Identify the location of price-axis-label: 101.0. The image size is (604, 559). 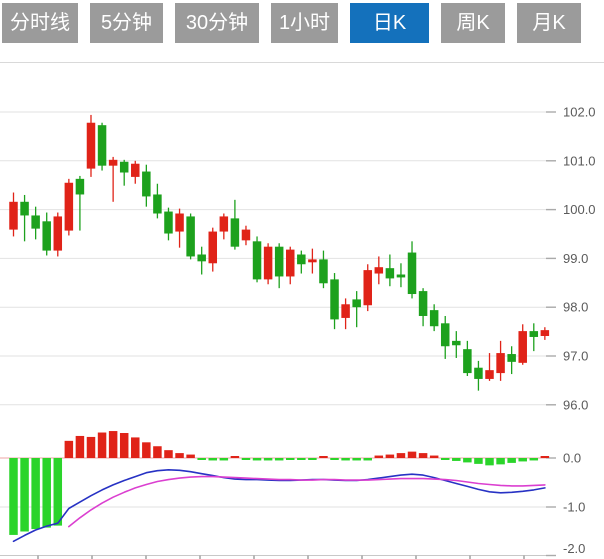
(579, 160).